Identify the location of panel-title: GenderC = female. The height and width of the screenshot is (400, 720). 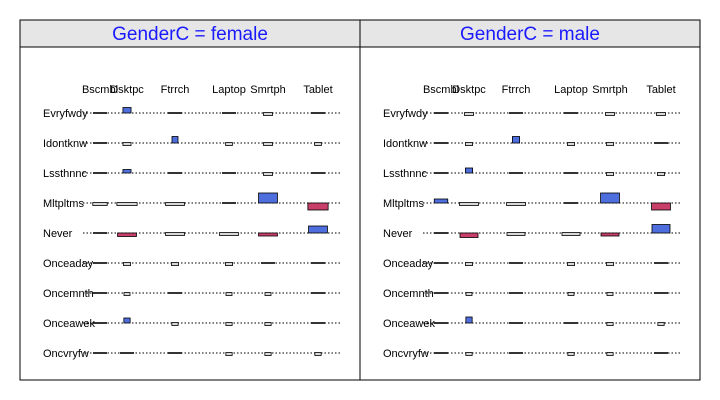
(190, 34).